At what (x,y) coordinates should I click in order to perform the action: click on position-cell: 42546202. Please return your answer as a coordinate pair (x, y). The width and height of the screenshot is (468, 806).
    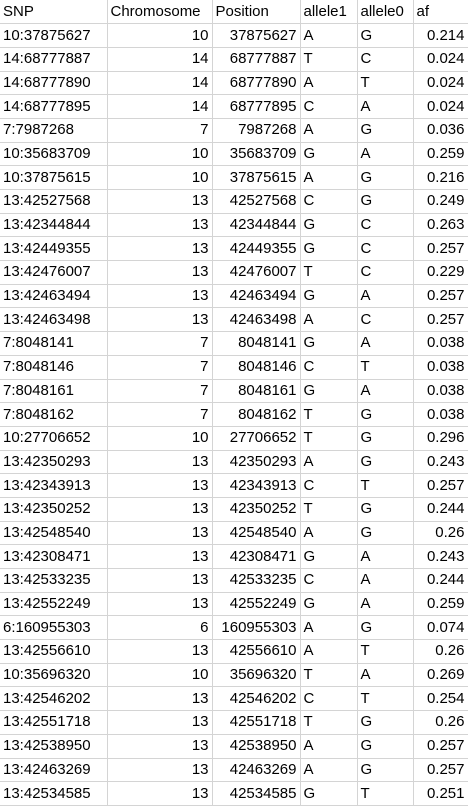
    Looking at the image, I should click on (256, 699).